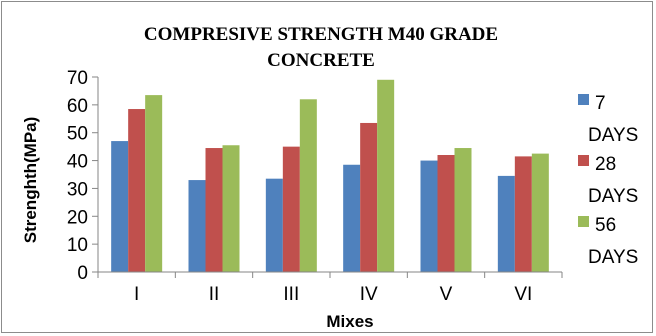 The height and width of the screenshot is (336, 656). Describe the element at coordinates (154, 183) in the screenshot. I see `bar-56-days-i` at that location.